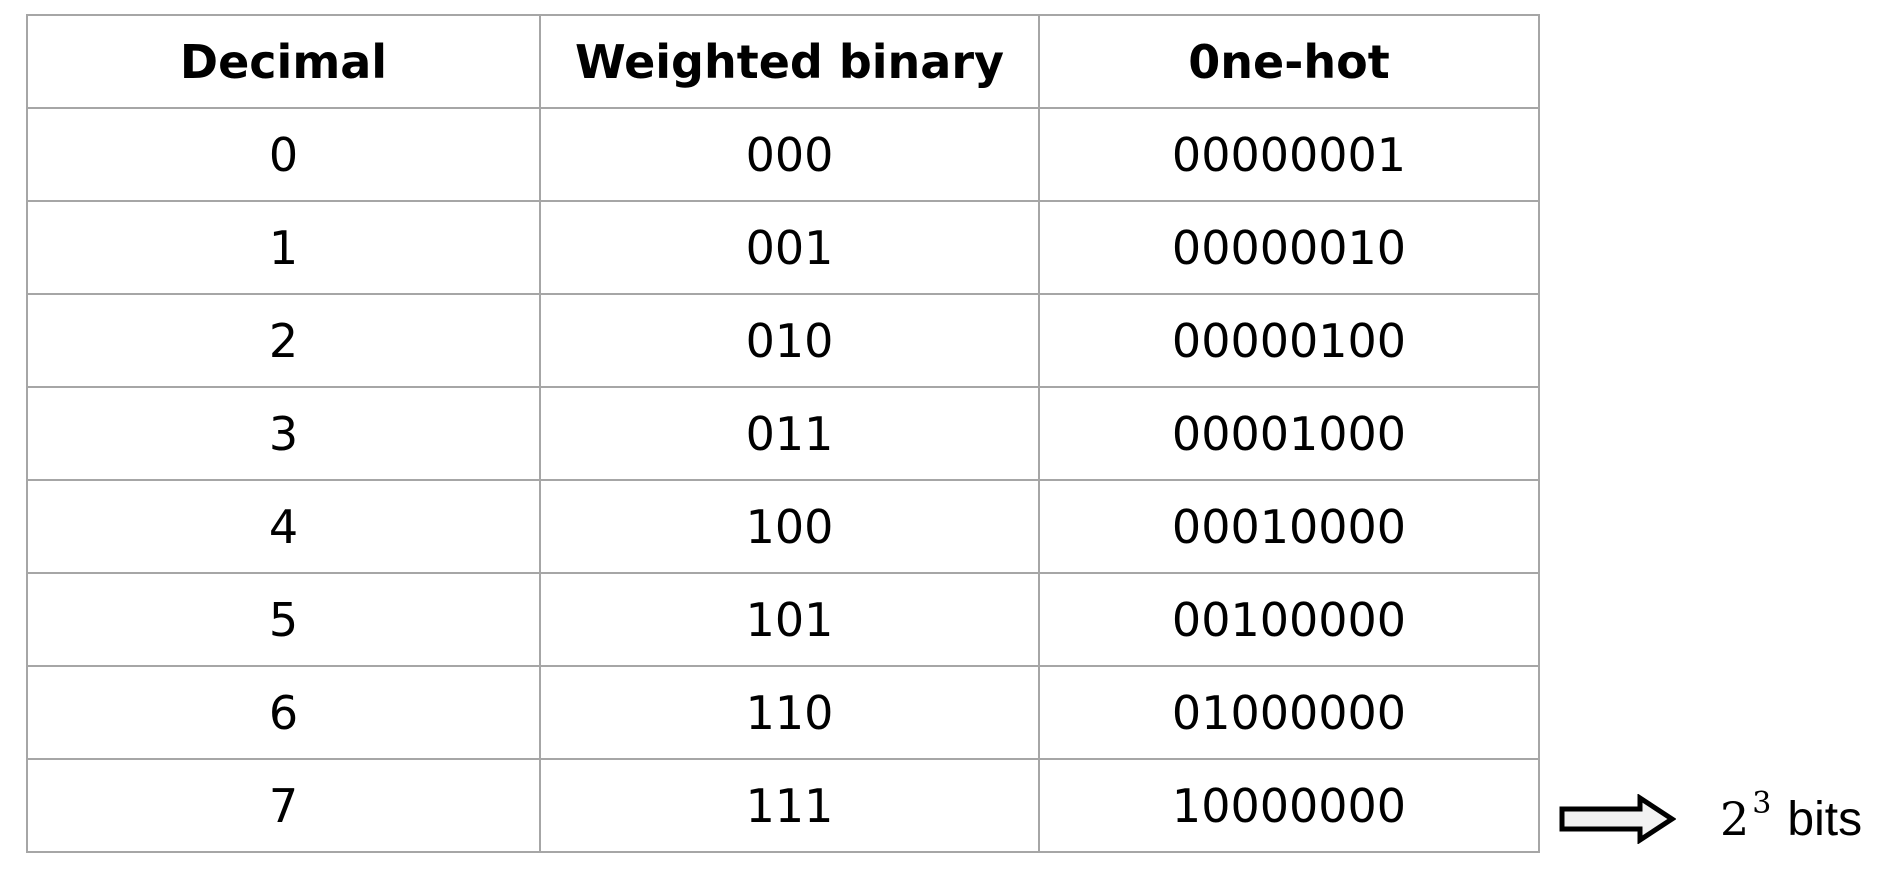 The height and width of the screenshot is (881, 1889). Describe the element at coordinates (1289, 61) in the screenshot. I see `header-one-hot: 0ne-hot` at that location.